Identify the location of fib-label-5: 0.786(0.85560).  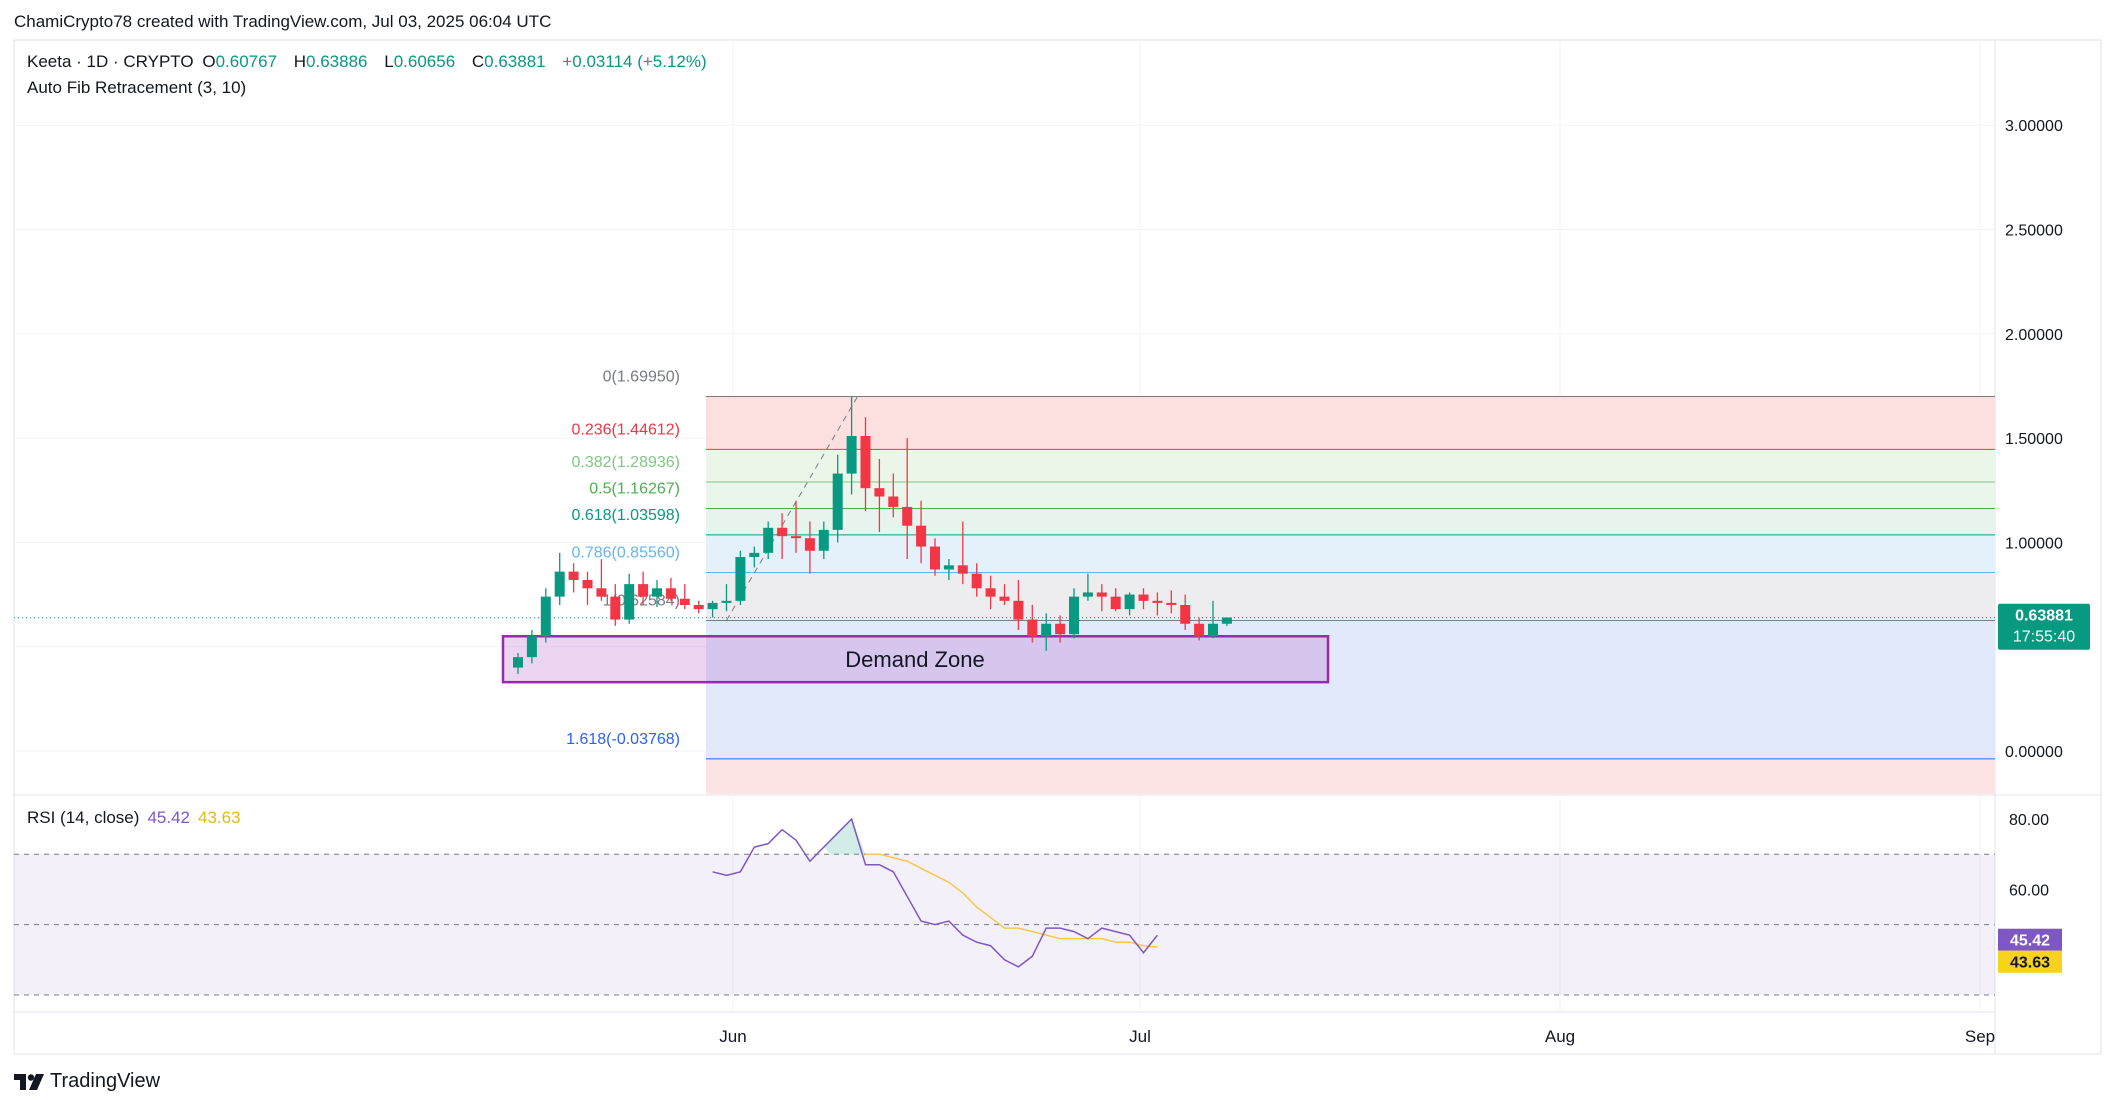
(625, 553).